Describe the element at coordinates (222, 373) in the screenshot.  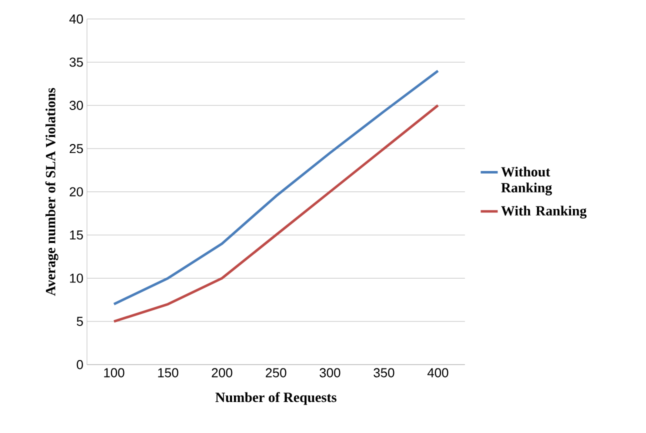
I see `x-tick-label: 200` at that location.